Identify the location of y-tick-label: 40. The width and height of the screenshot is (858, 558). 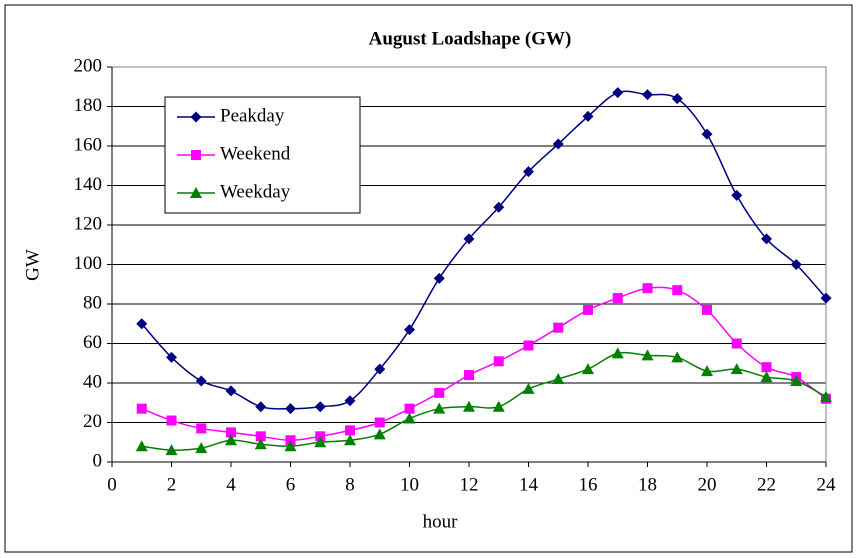
(92, 381).